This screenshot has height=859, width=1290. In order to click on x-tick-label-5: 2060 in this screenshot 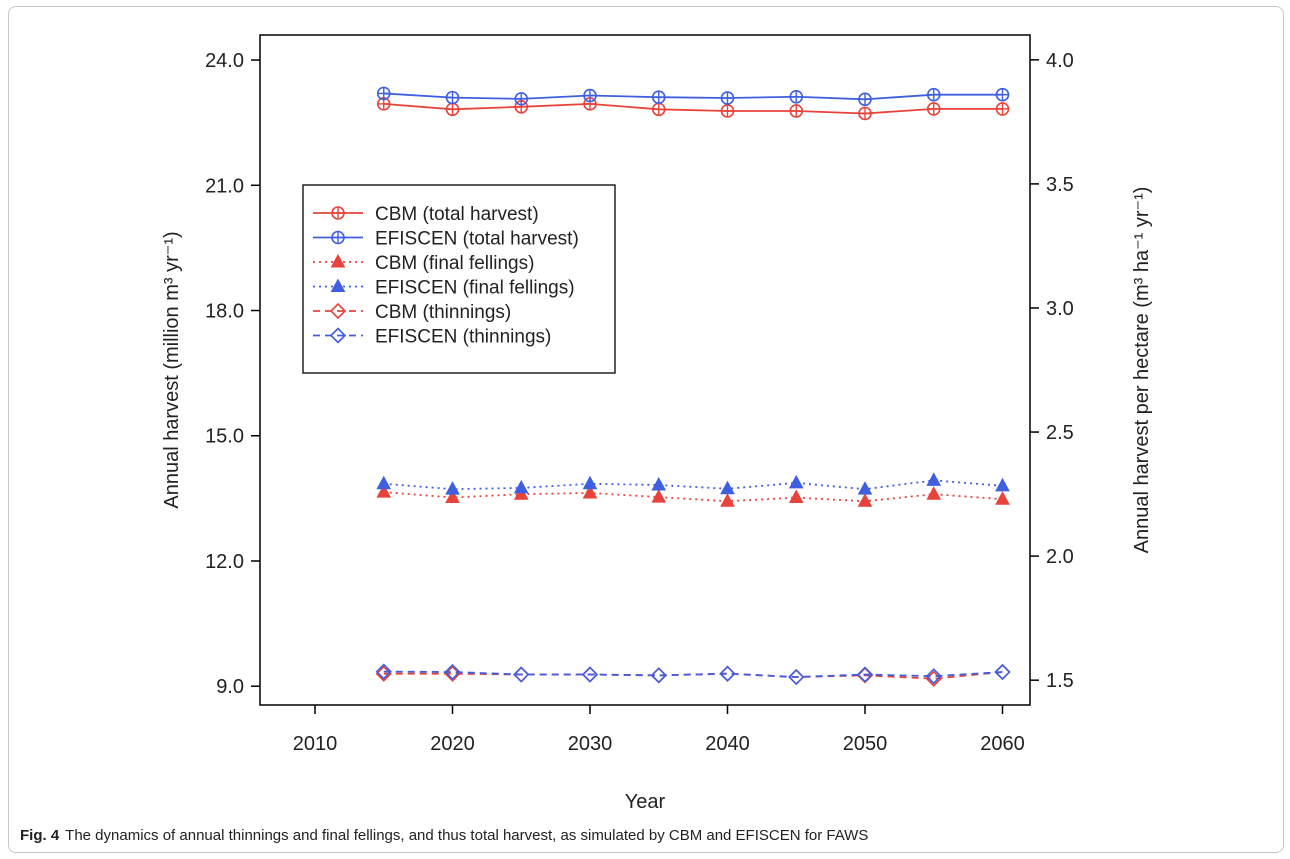, I will do `click(1002, 744)`.